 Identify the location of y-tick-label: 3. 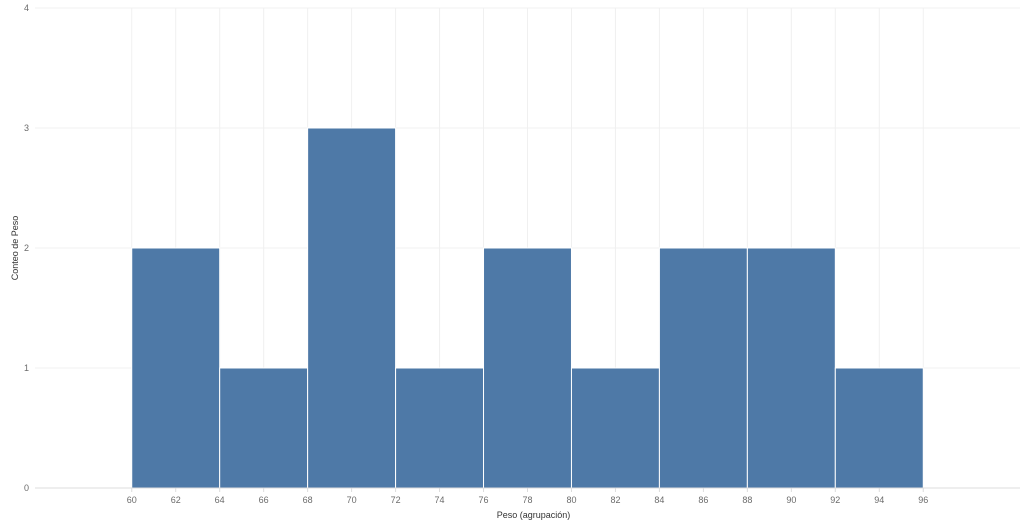
(26, 128).